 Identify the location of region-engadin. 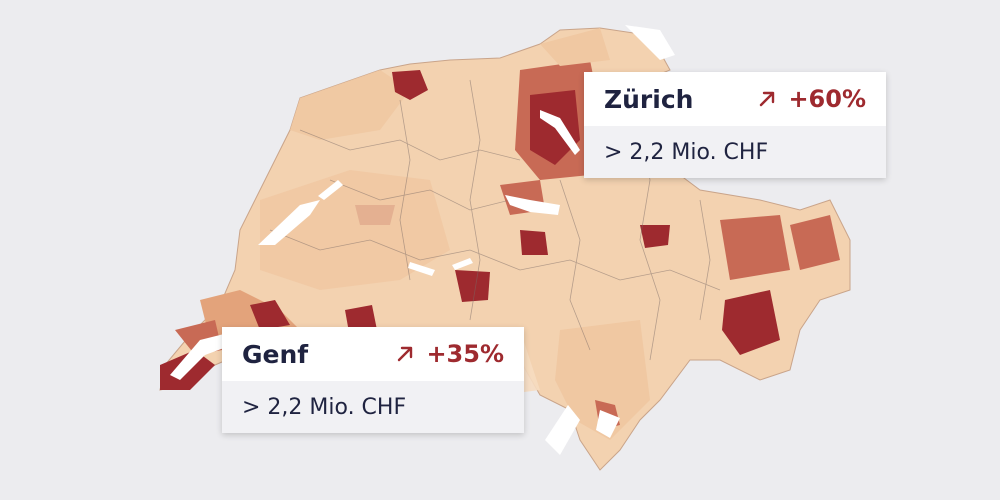
(751, 322).